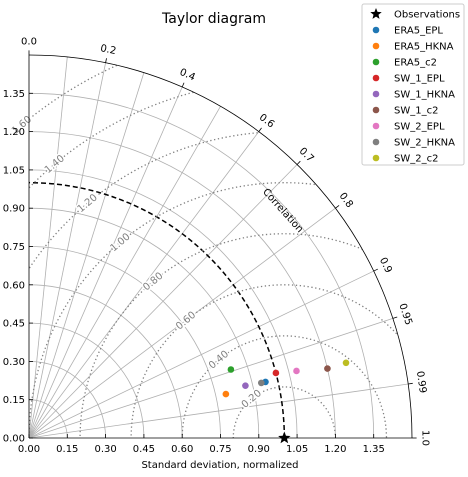  What do you see at coordinates (376, 62) in the screenshot?
I see `legend-era5-c2-marker` at bounding box center [376, 62].